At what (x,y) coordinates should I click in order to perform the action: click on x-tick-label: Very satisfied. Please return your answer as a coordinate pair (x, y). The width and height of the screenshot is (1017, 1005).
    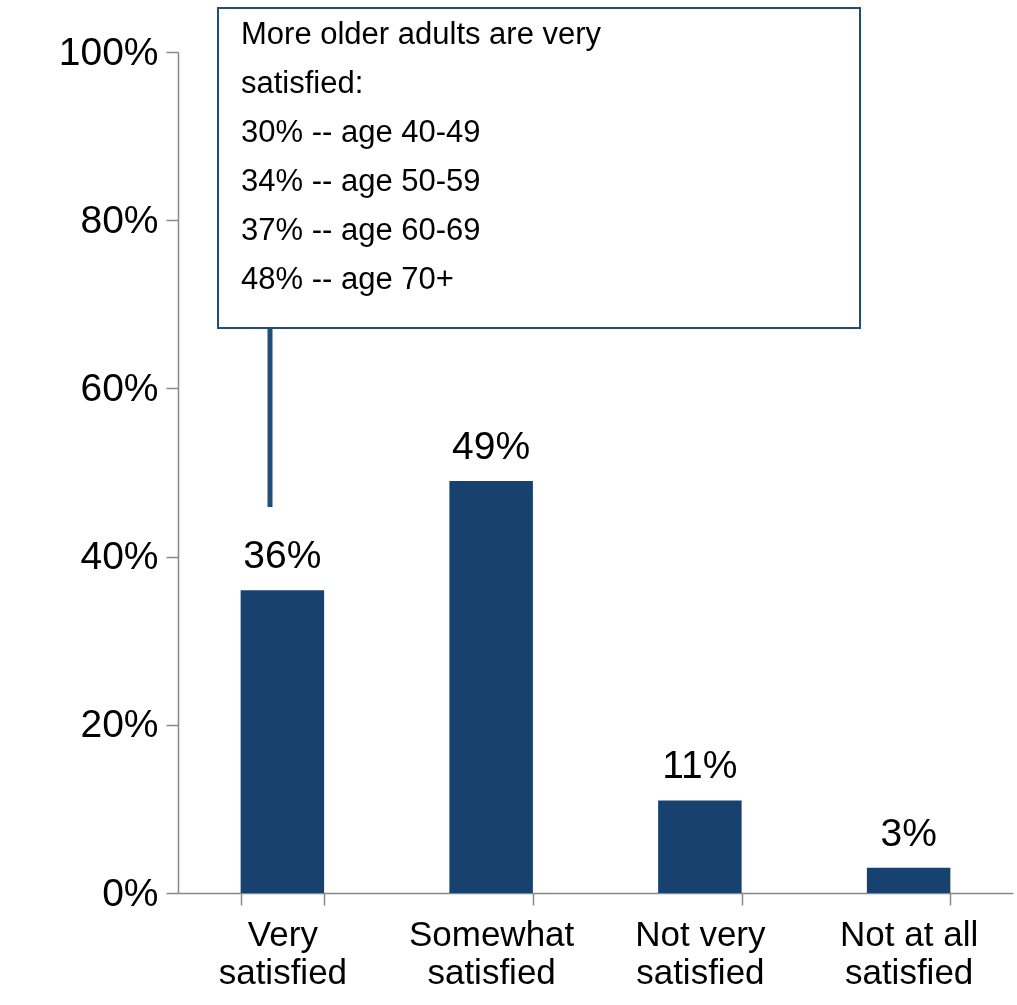
    Looking at the image, I should click on (283, 952).